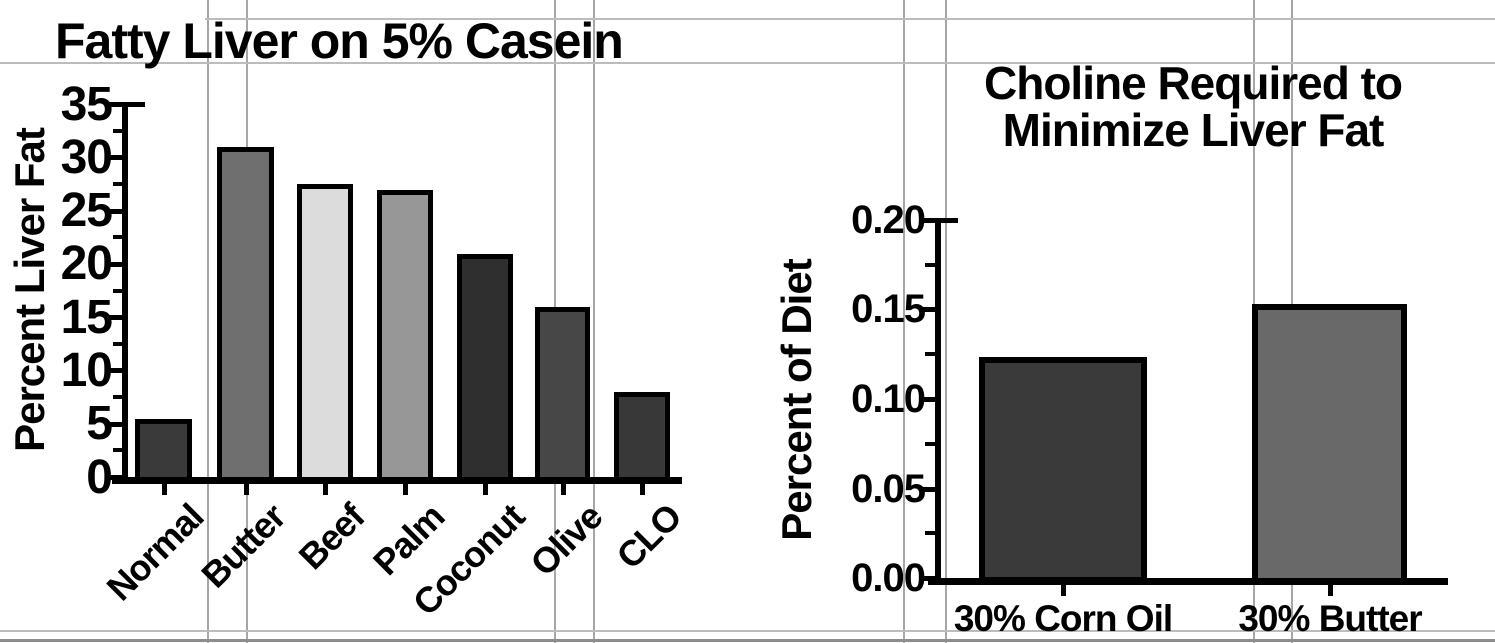 This screenshot has width=1495, height=643. Describe the element at coordinates (888, 220) in the screenshot. I see `y-tick-label: 0.20` at that location.